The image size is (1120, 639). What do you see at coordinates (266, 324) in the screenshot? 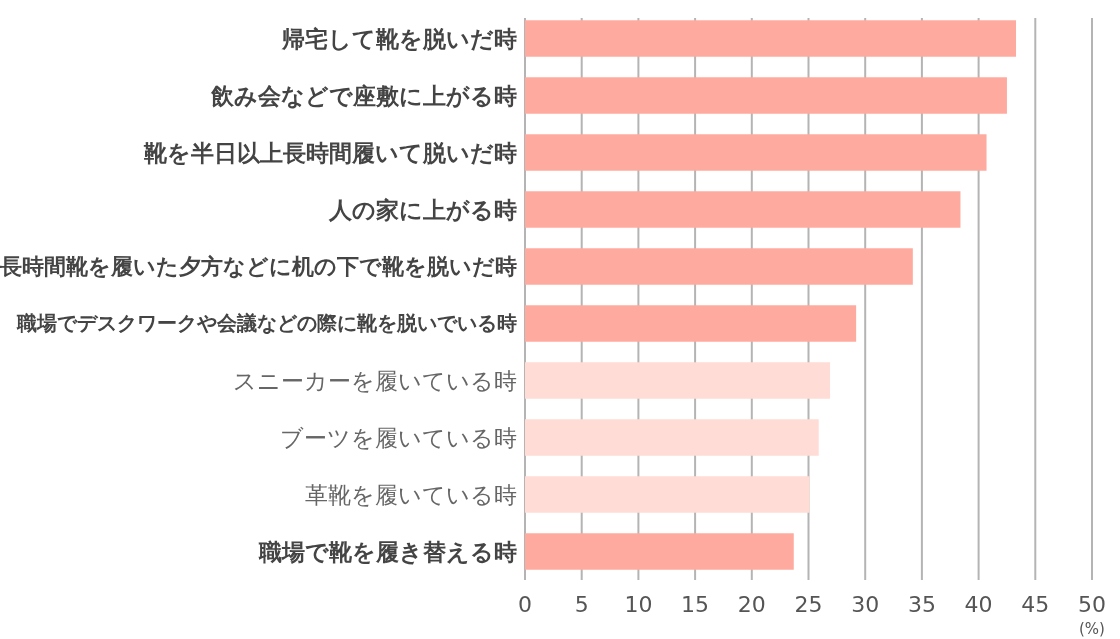
I see `y-tick-label: 職場でデスクワークや会議などの際に靴を脱いでいる時` at bounding box center [266, 324].